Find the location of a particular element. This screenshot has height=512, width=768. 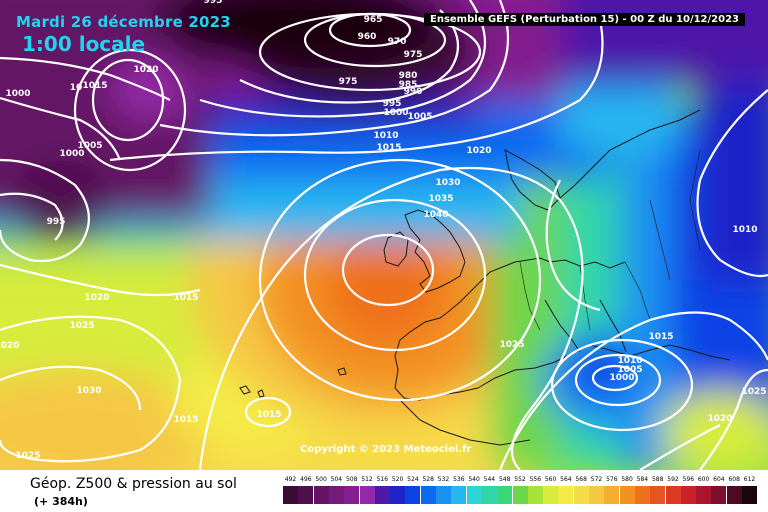

legend-tick-label: 496 is located at coordinates (306, 479).